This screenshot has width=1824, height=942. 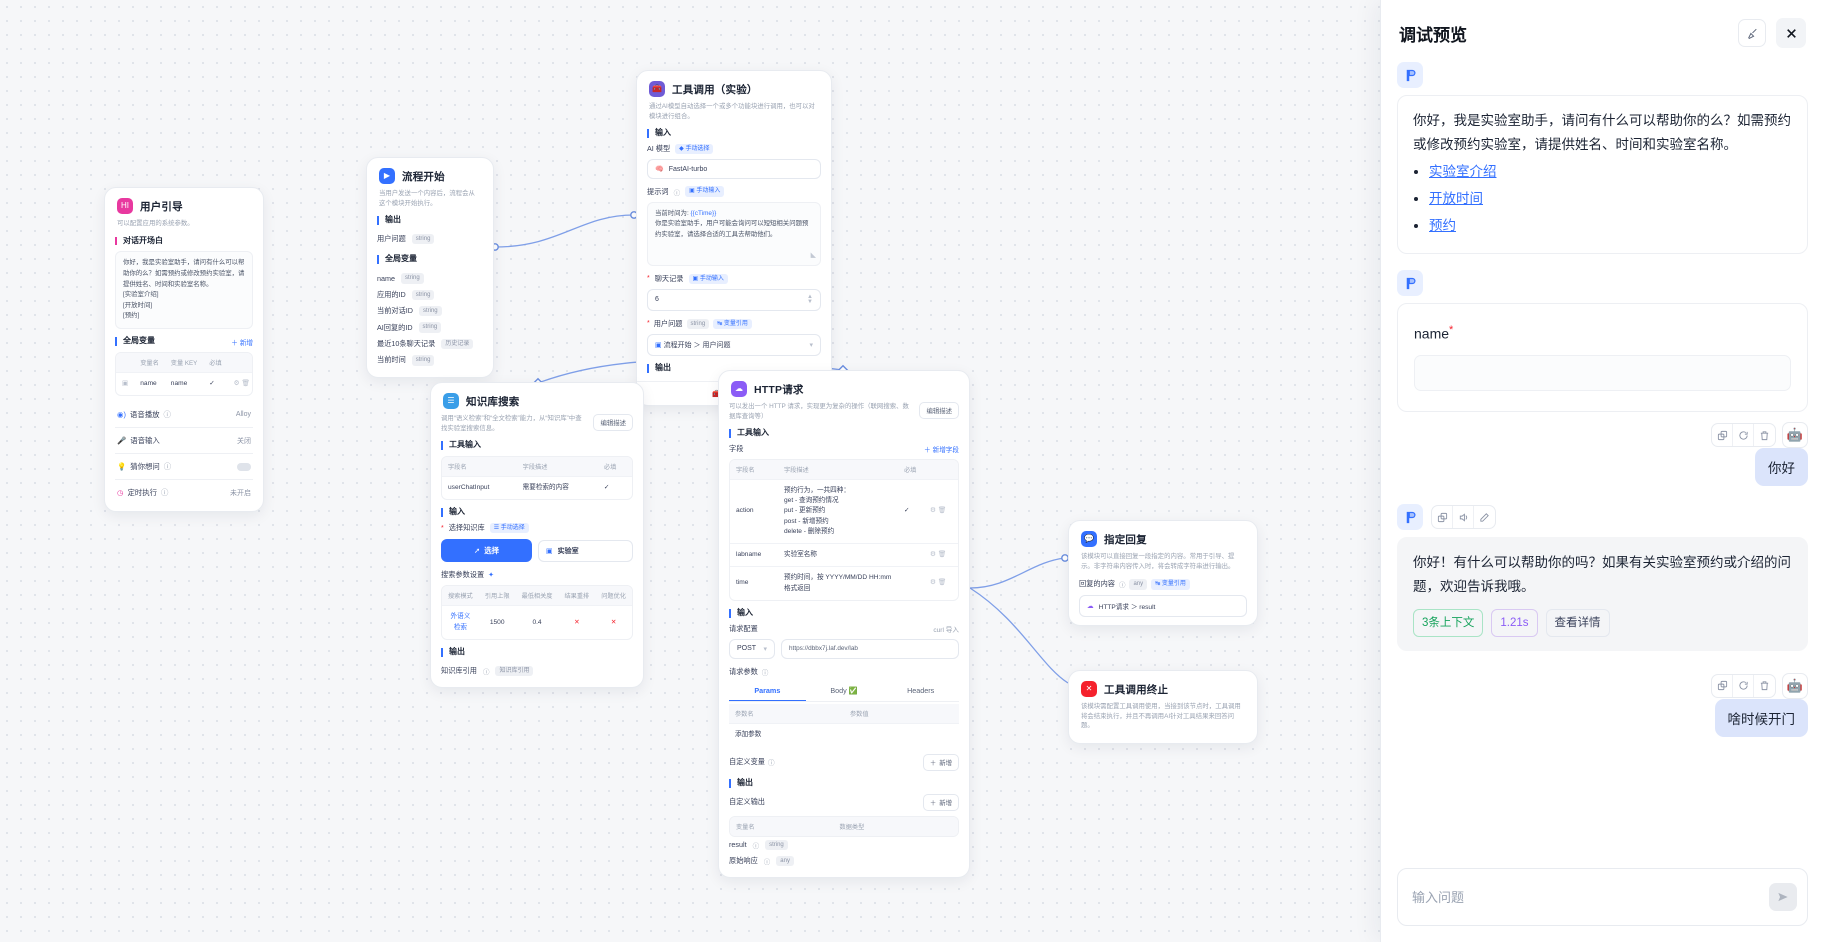 I want to click on tab-body: Body ✅, so click(x=844, y=691).